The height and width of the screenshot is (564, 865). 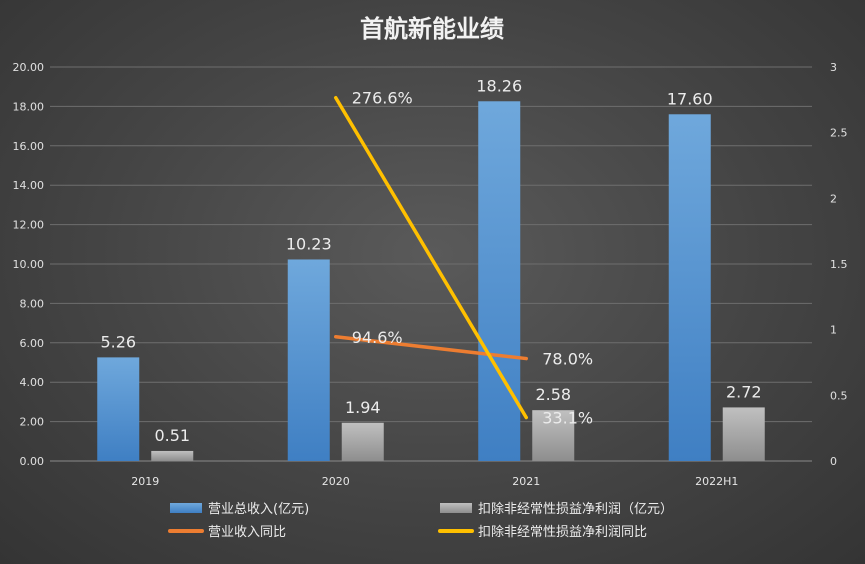 I want to click on bar-data-label: 18.26, so click(x=499, y=85).